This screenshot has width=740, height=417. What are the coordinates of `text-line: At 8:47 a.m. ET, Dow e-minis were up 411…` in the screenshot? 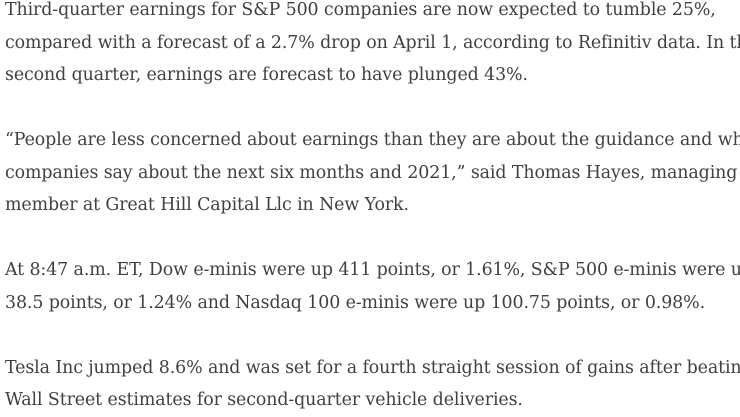 It's located at (372, 270).